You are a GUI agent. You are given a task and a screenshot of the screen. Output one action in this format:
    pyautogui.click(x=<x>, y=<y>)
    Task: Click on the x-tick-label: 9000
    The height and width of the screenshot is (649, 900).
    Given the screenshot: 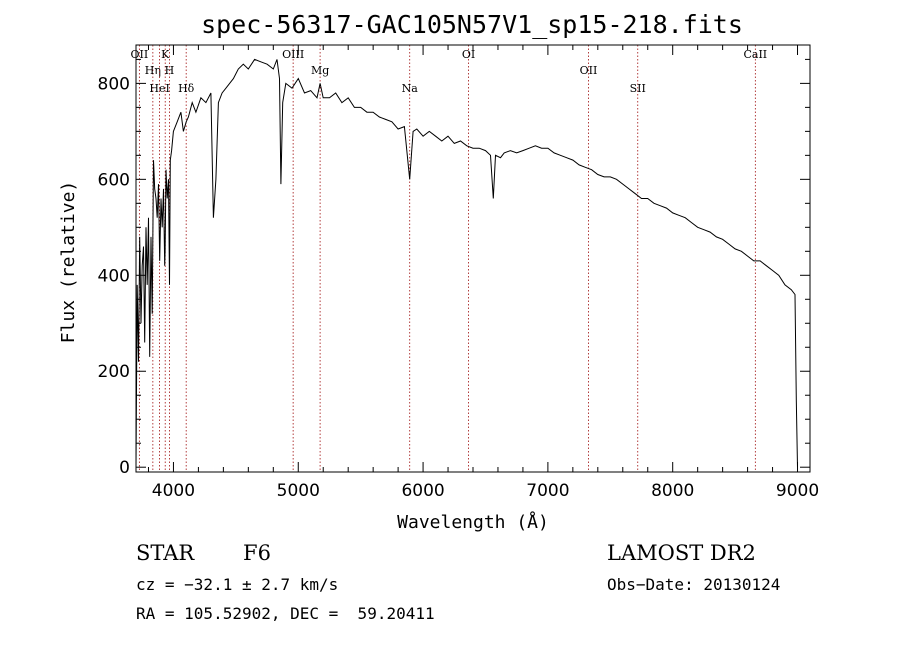 What is the action you would take?
    pyautogui.click(x=797, y=491)
    